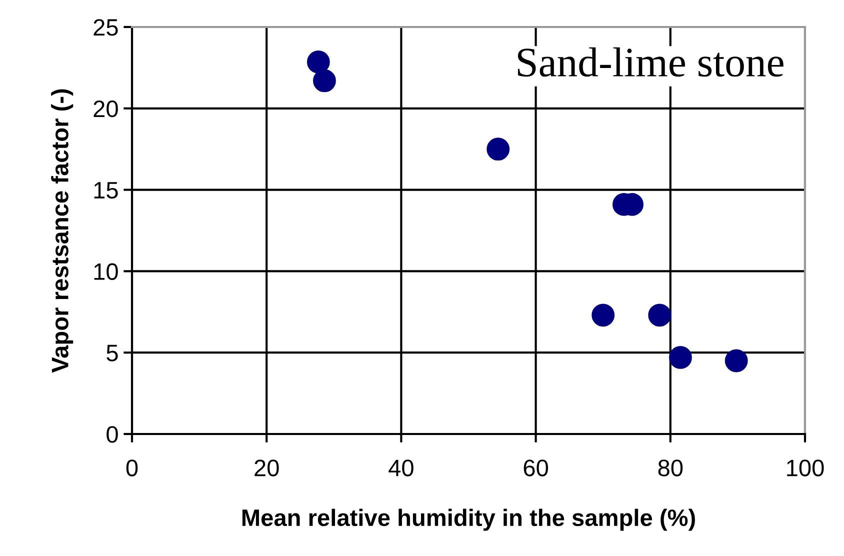  Describe the element at coordinates (112, 353) in the screenshot. I see `y-tick-label: 5` at that location.